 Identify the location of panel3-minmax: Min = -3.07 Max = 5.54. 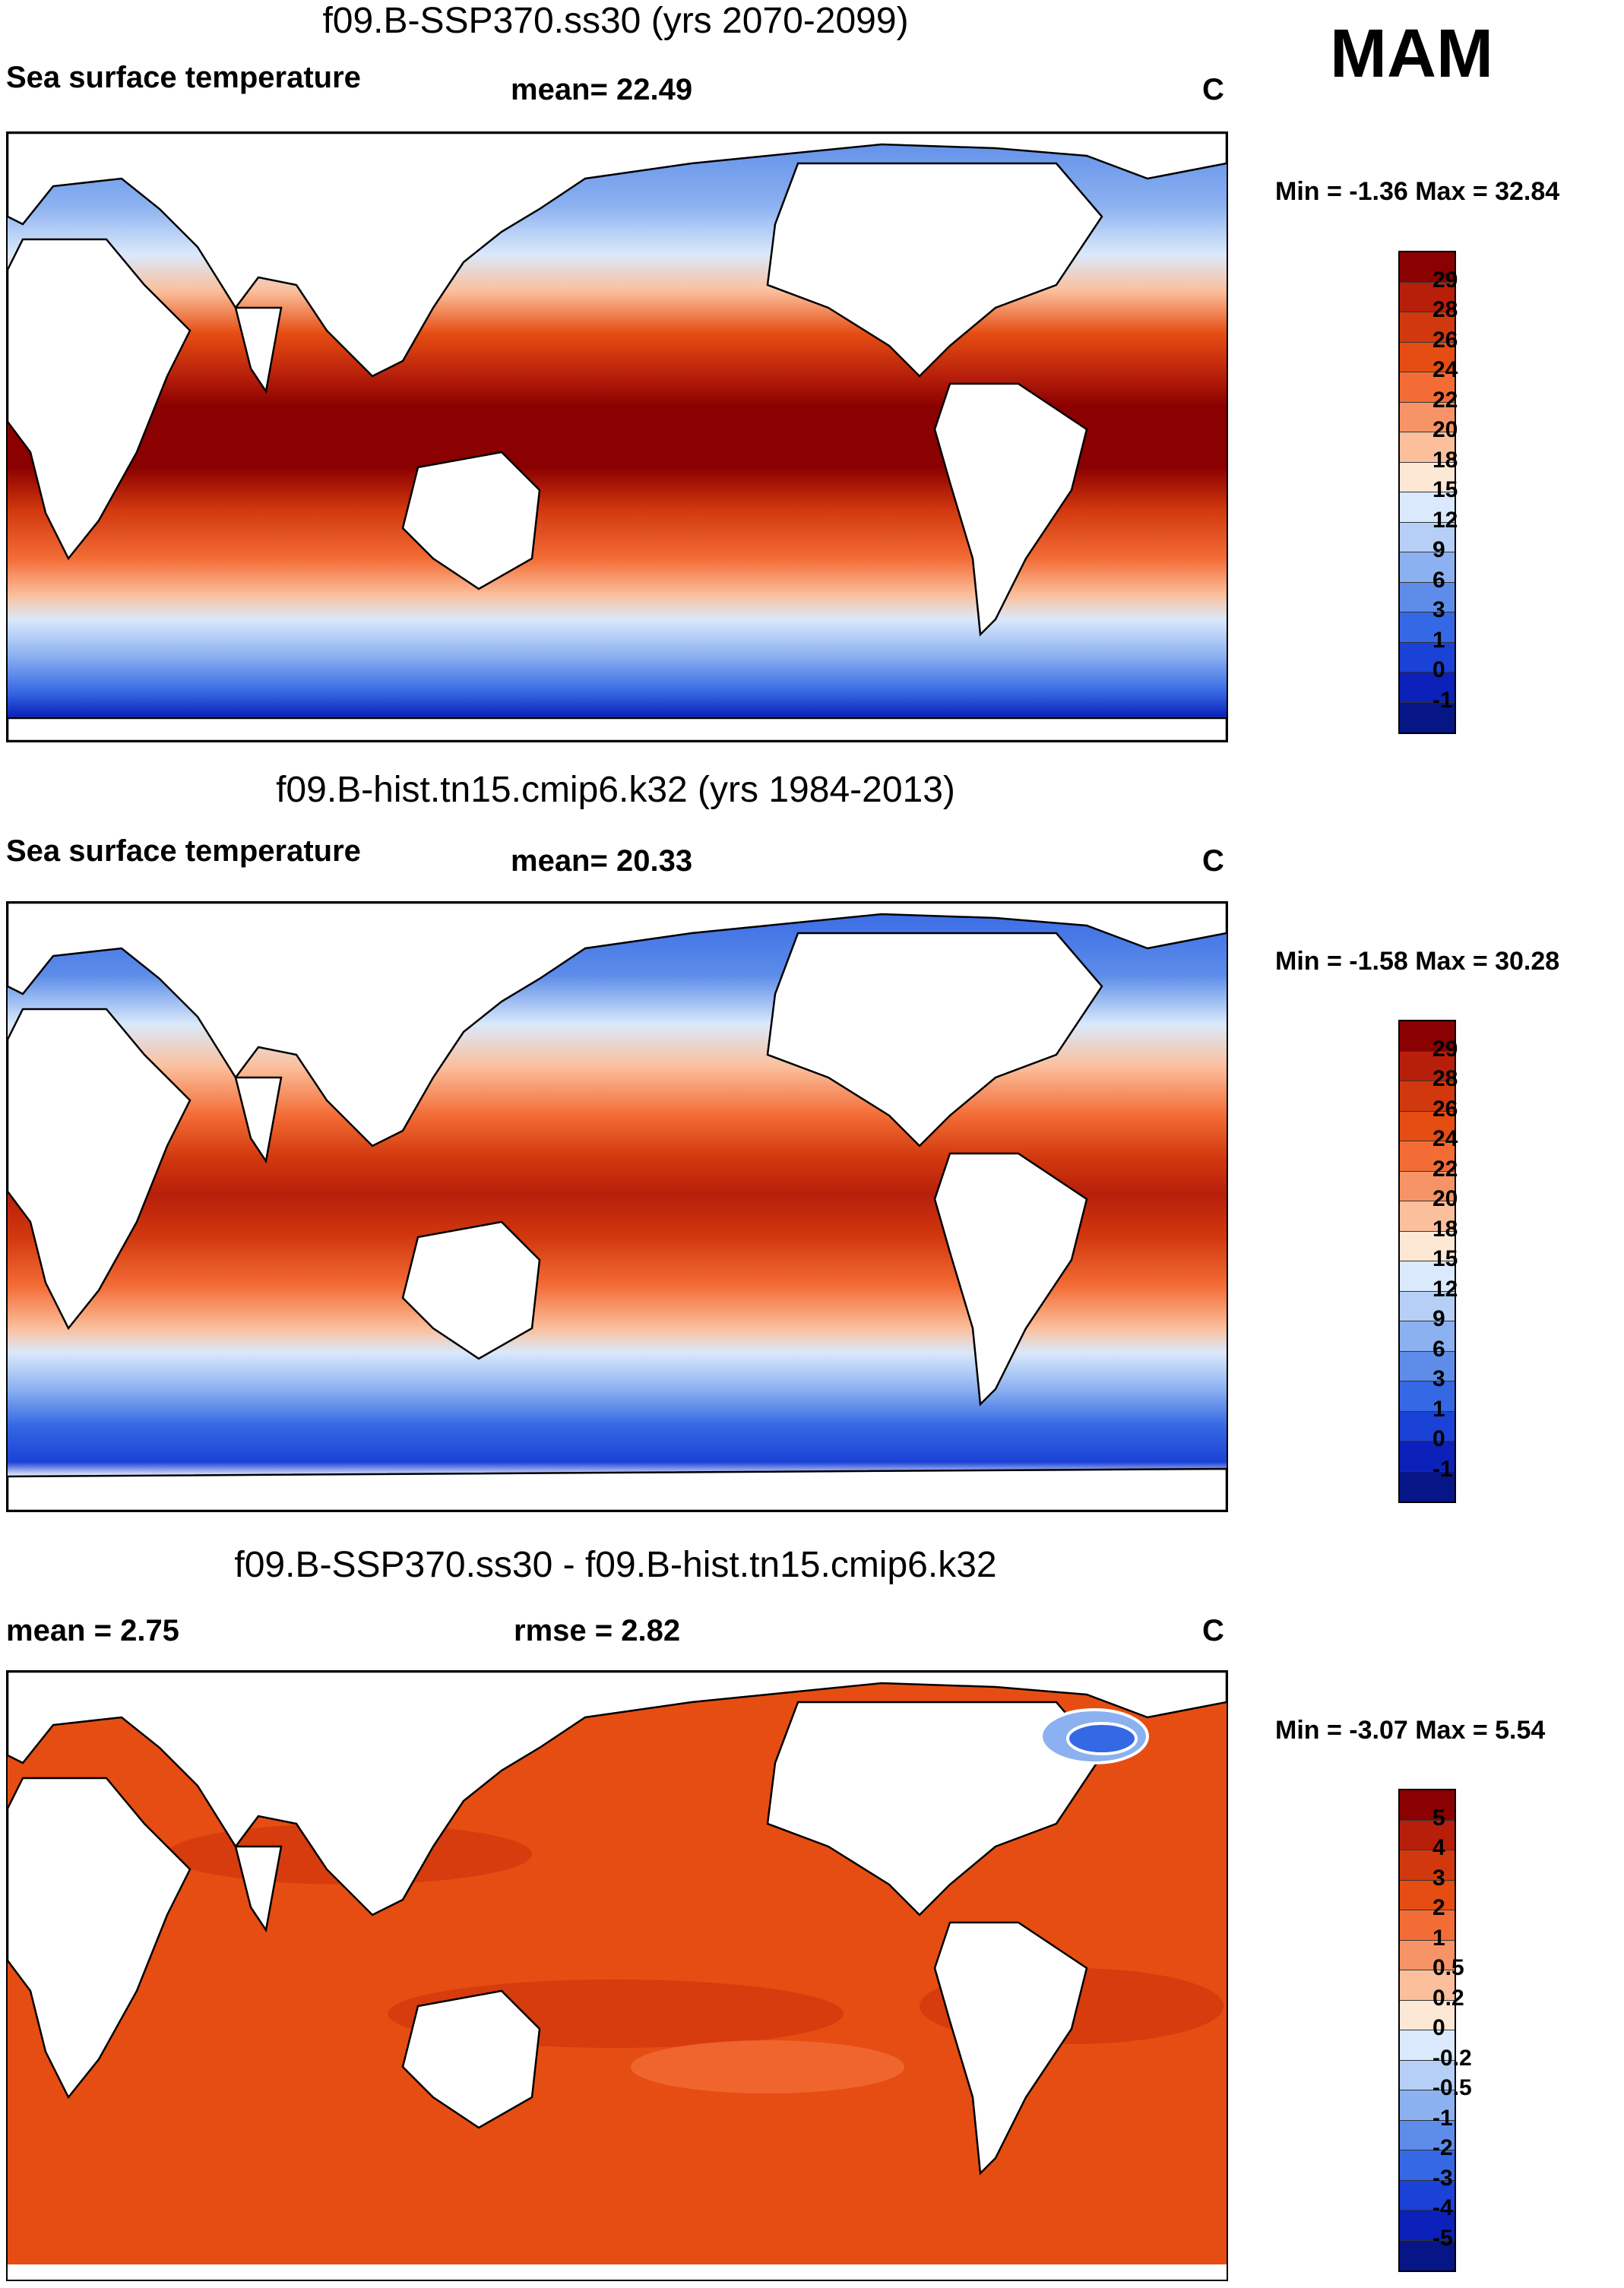
(1411, 1730).